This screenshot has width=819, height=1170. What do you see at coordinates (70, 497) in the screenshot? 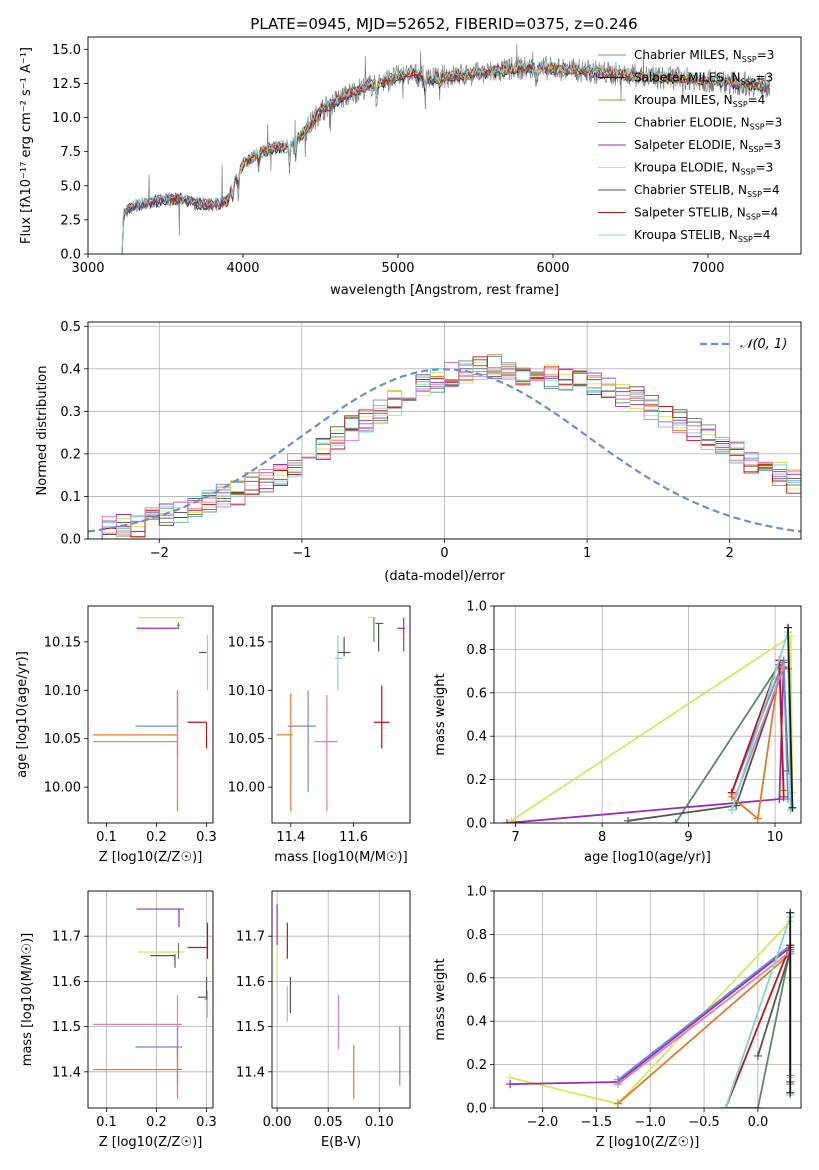
I see `y-tick-label: 0.1` at bounding box center [70, 497].